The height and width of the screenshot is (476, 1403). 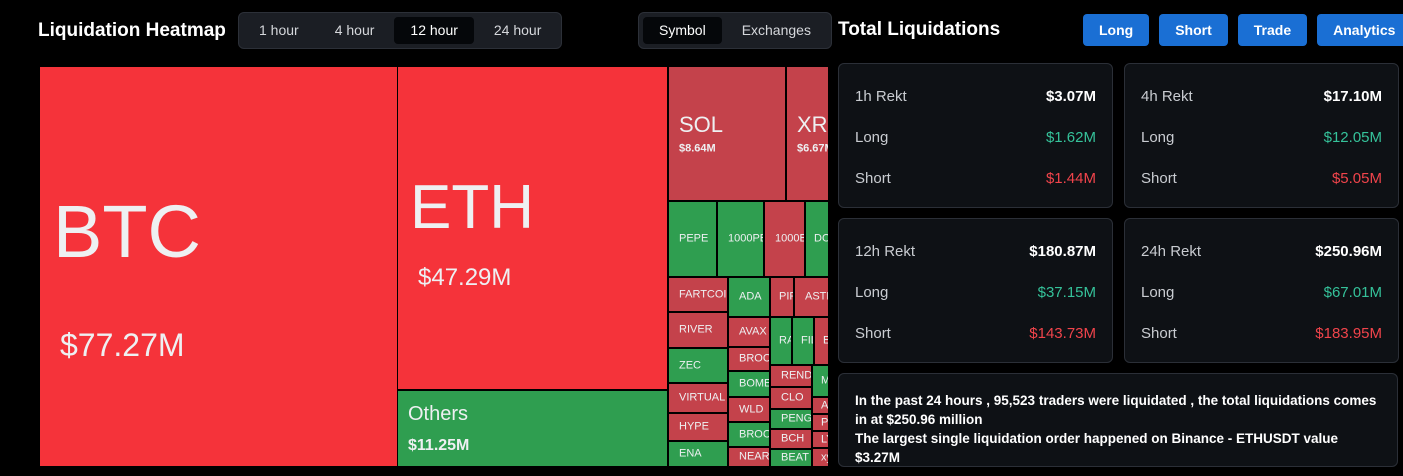 I want to click on rekt-card: 24h Rekt $250.96M Long $67.01M Short $183.95M, so click(x=1261, y=290).